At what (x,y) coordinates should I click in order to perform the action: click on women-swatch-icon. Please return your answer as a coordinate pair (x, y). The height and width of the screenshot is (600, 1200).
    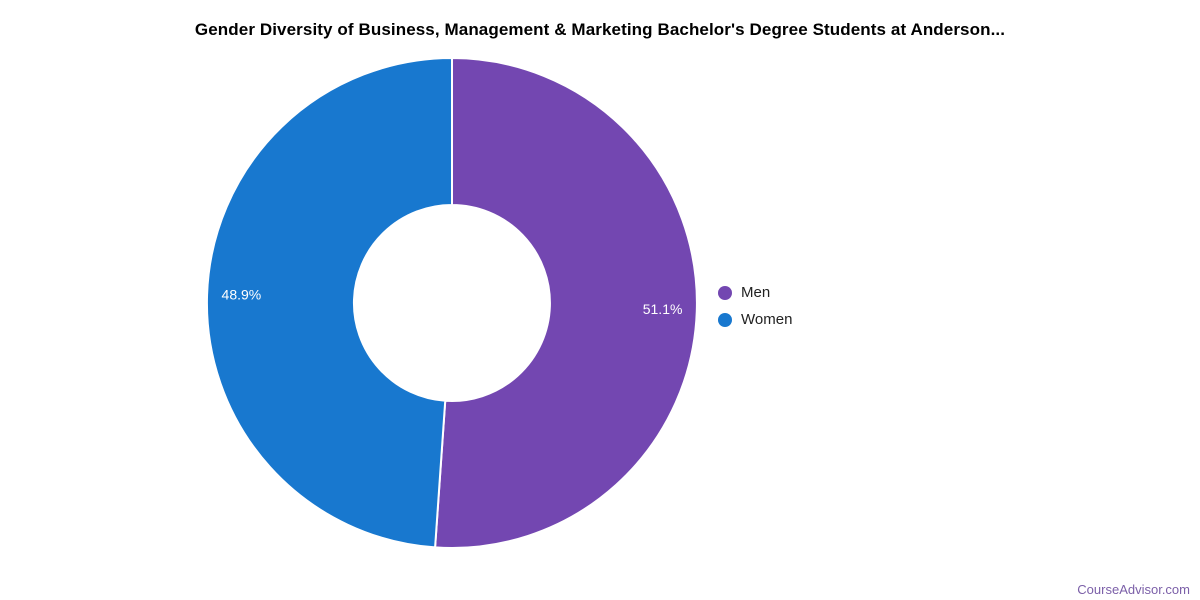
    Looking at the image, I should click on (725, 319).